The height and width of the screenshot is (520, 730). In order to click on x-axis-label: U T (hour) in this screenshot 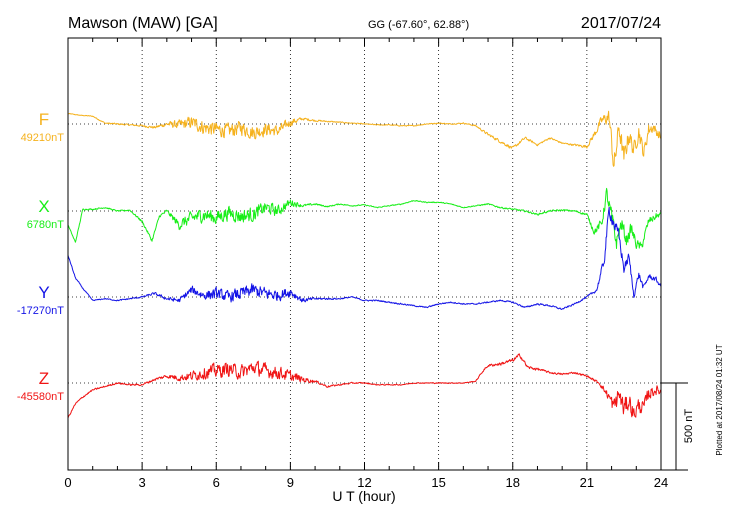, I will do `click(363, 496)`.